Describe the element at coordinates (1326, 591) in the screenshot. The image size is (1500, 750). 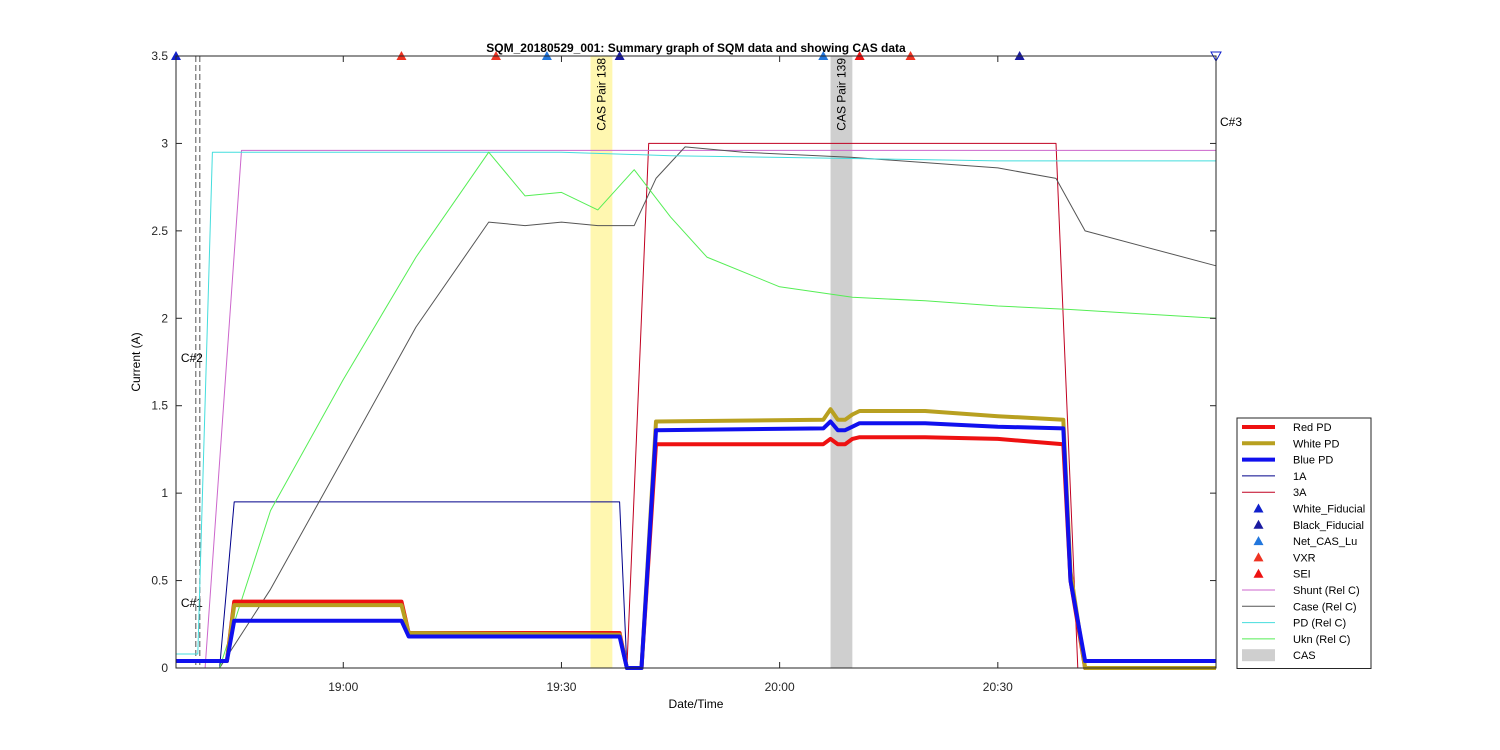
I see `legend-item-shunt-rel-c-label: Shunt (Rel C)` at that location.